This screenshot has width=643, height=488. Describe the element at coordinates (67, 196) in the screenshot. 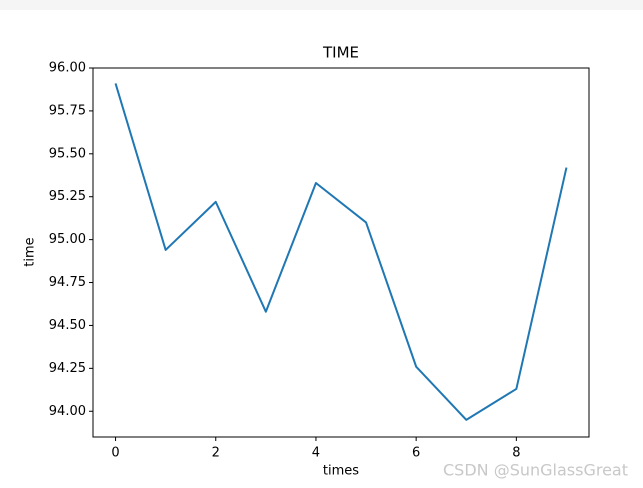

I see `y-tick-label: 95.25` at that location.